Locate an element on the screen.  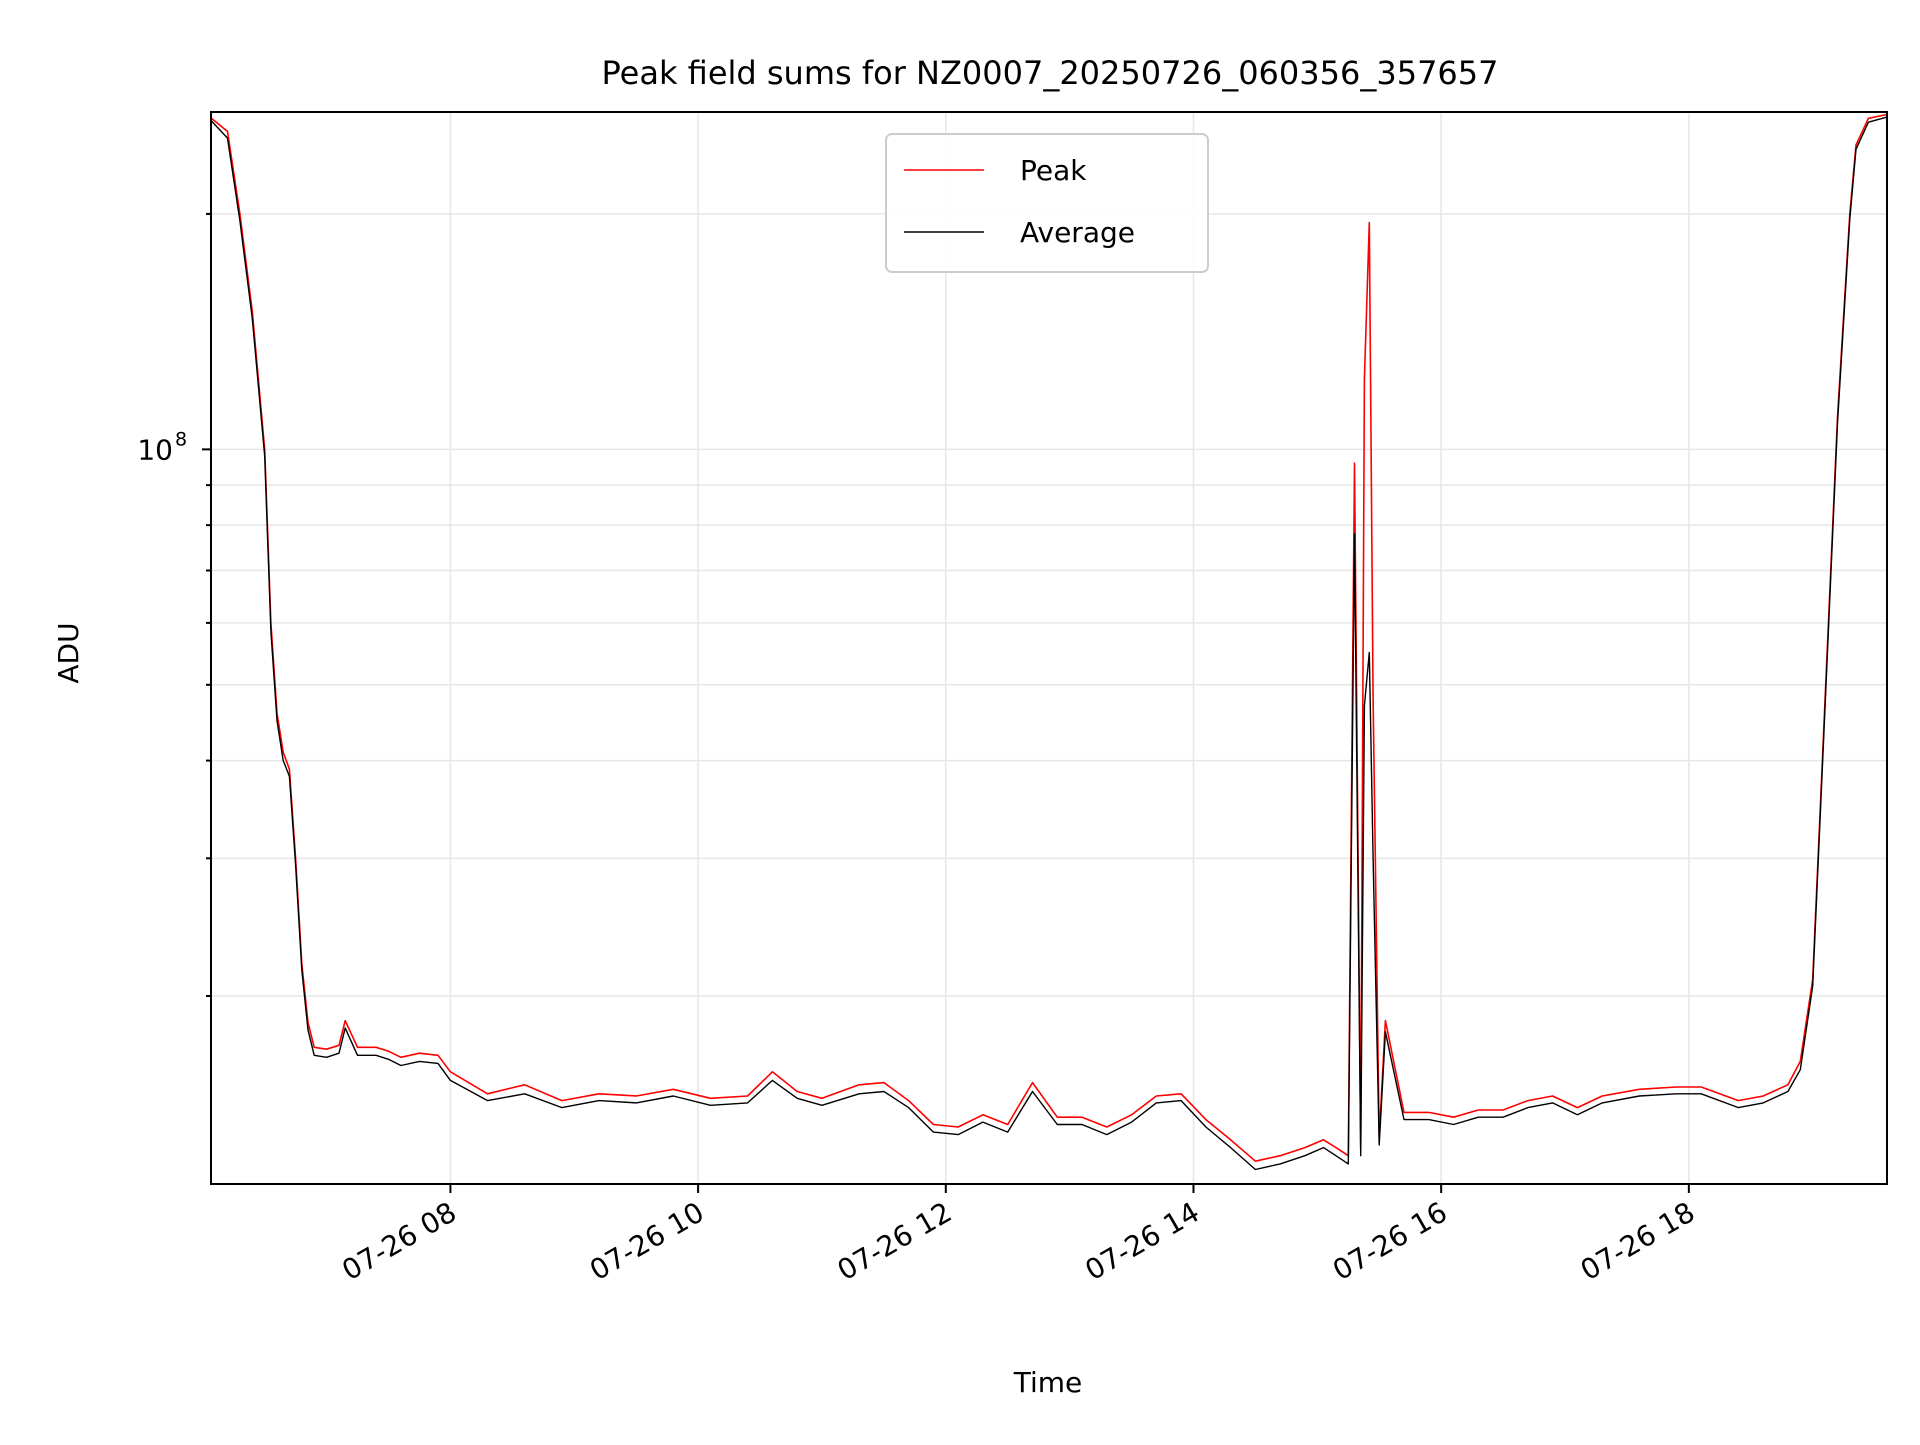
y-tick-label-exponent: 8 is located at coordinates (181, 439).